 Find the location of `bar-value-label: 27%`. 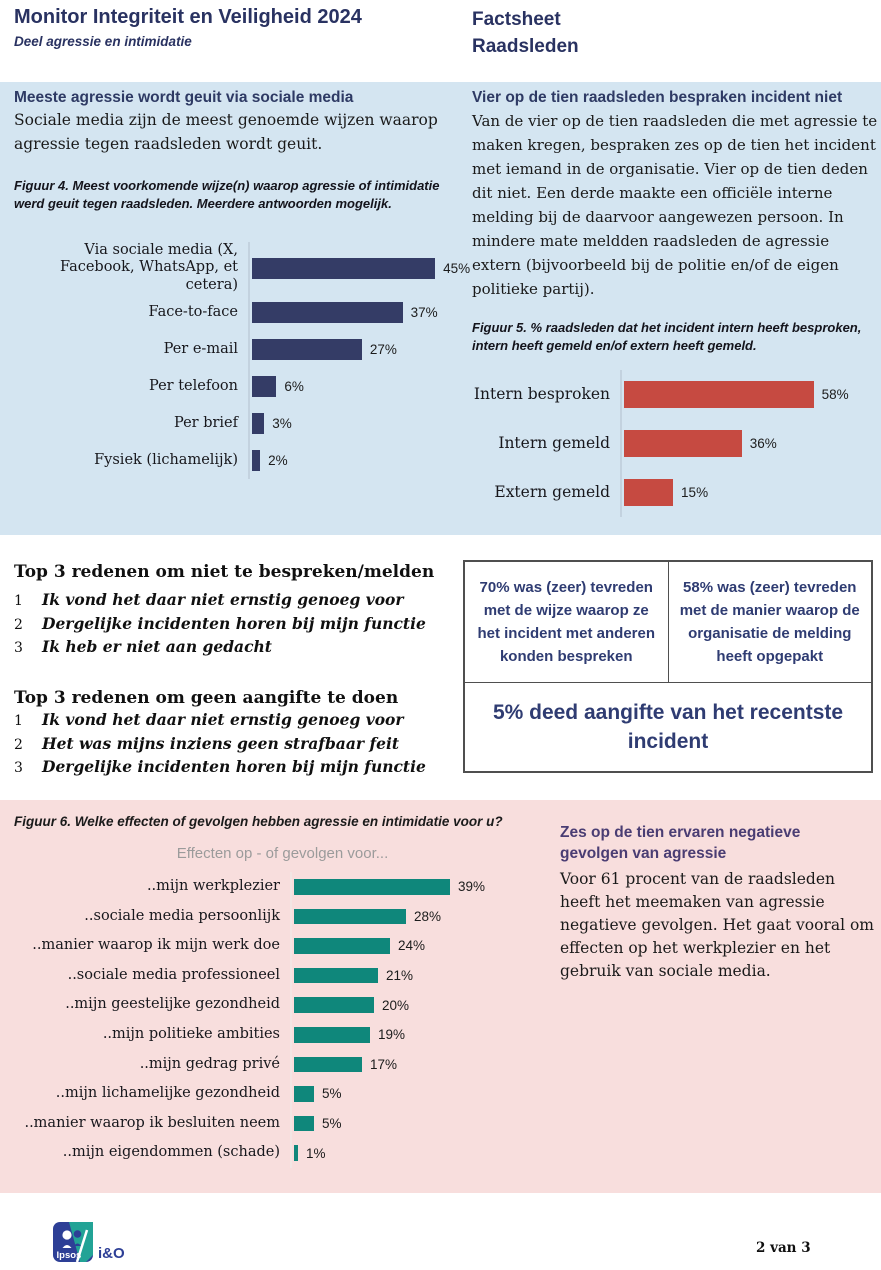

bar-value-label: 27% is located at coordinates (383, 350).